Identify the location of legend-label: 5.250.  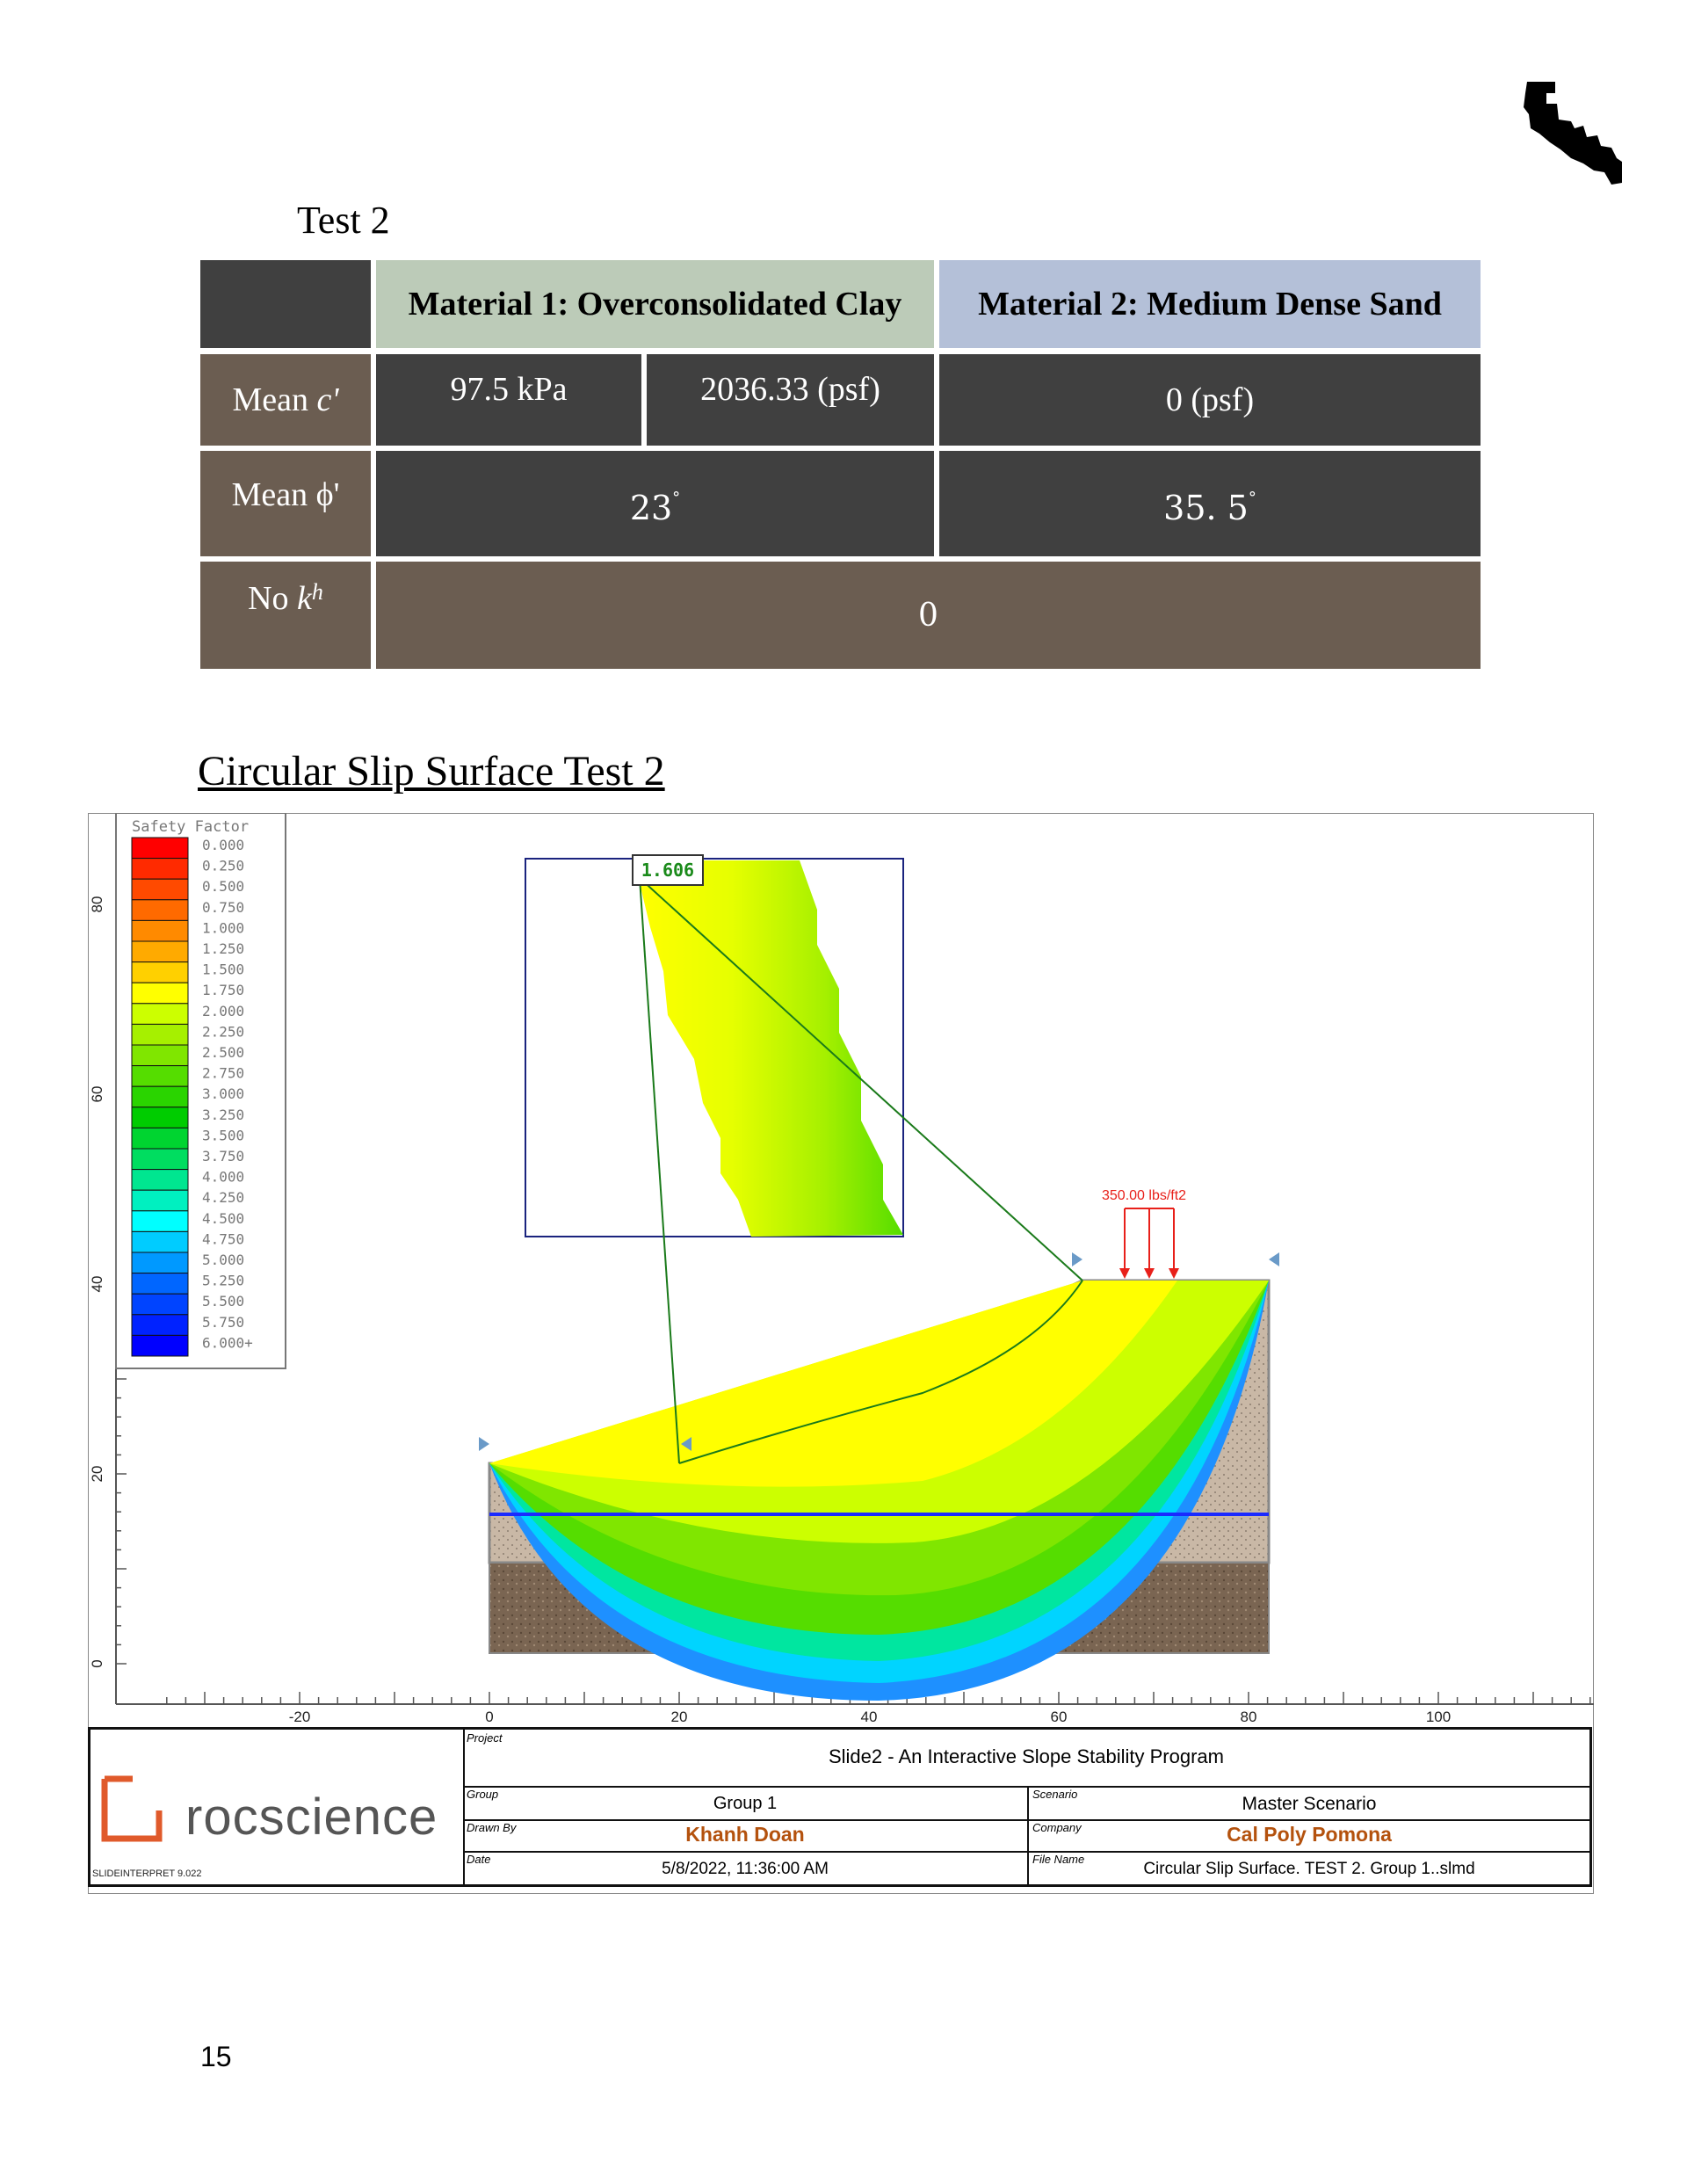
(223, 1281).